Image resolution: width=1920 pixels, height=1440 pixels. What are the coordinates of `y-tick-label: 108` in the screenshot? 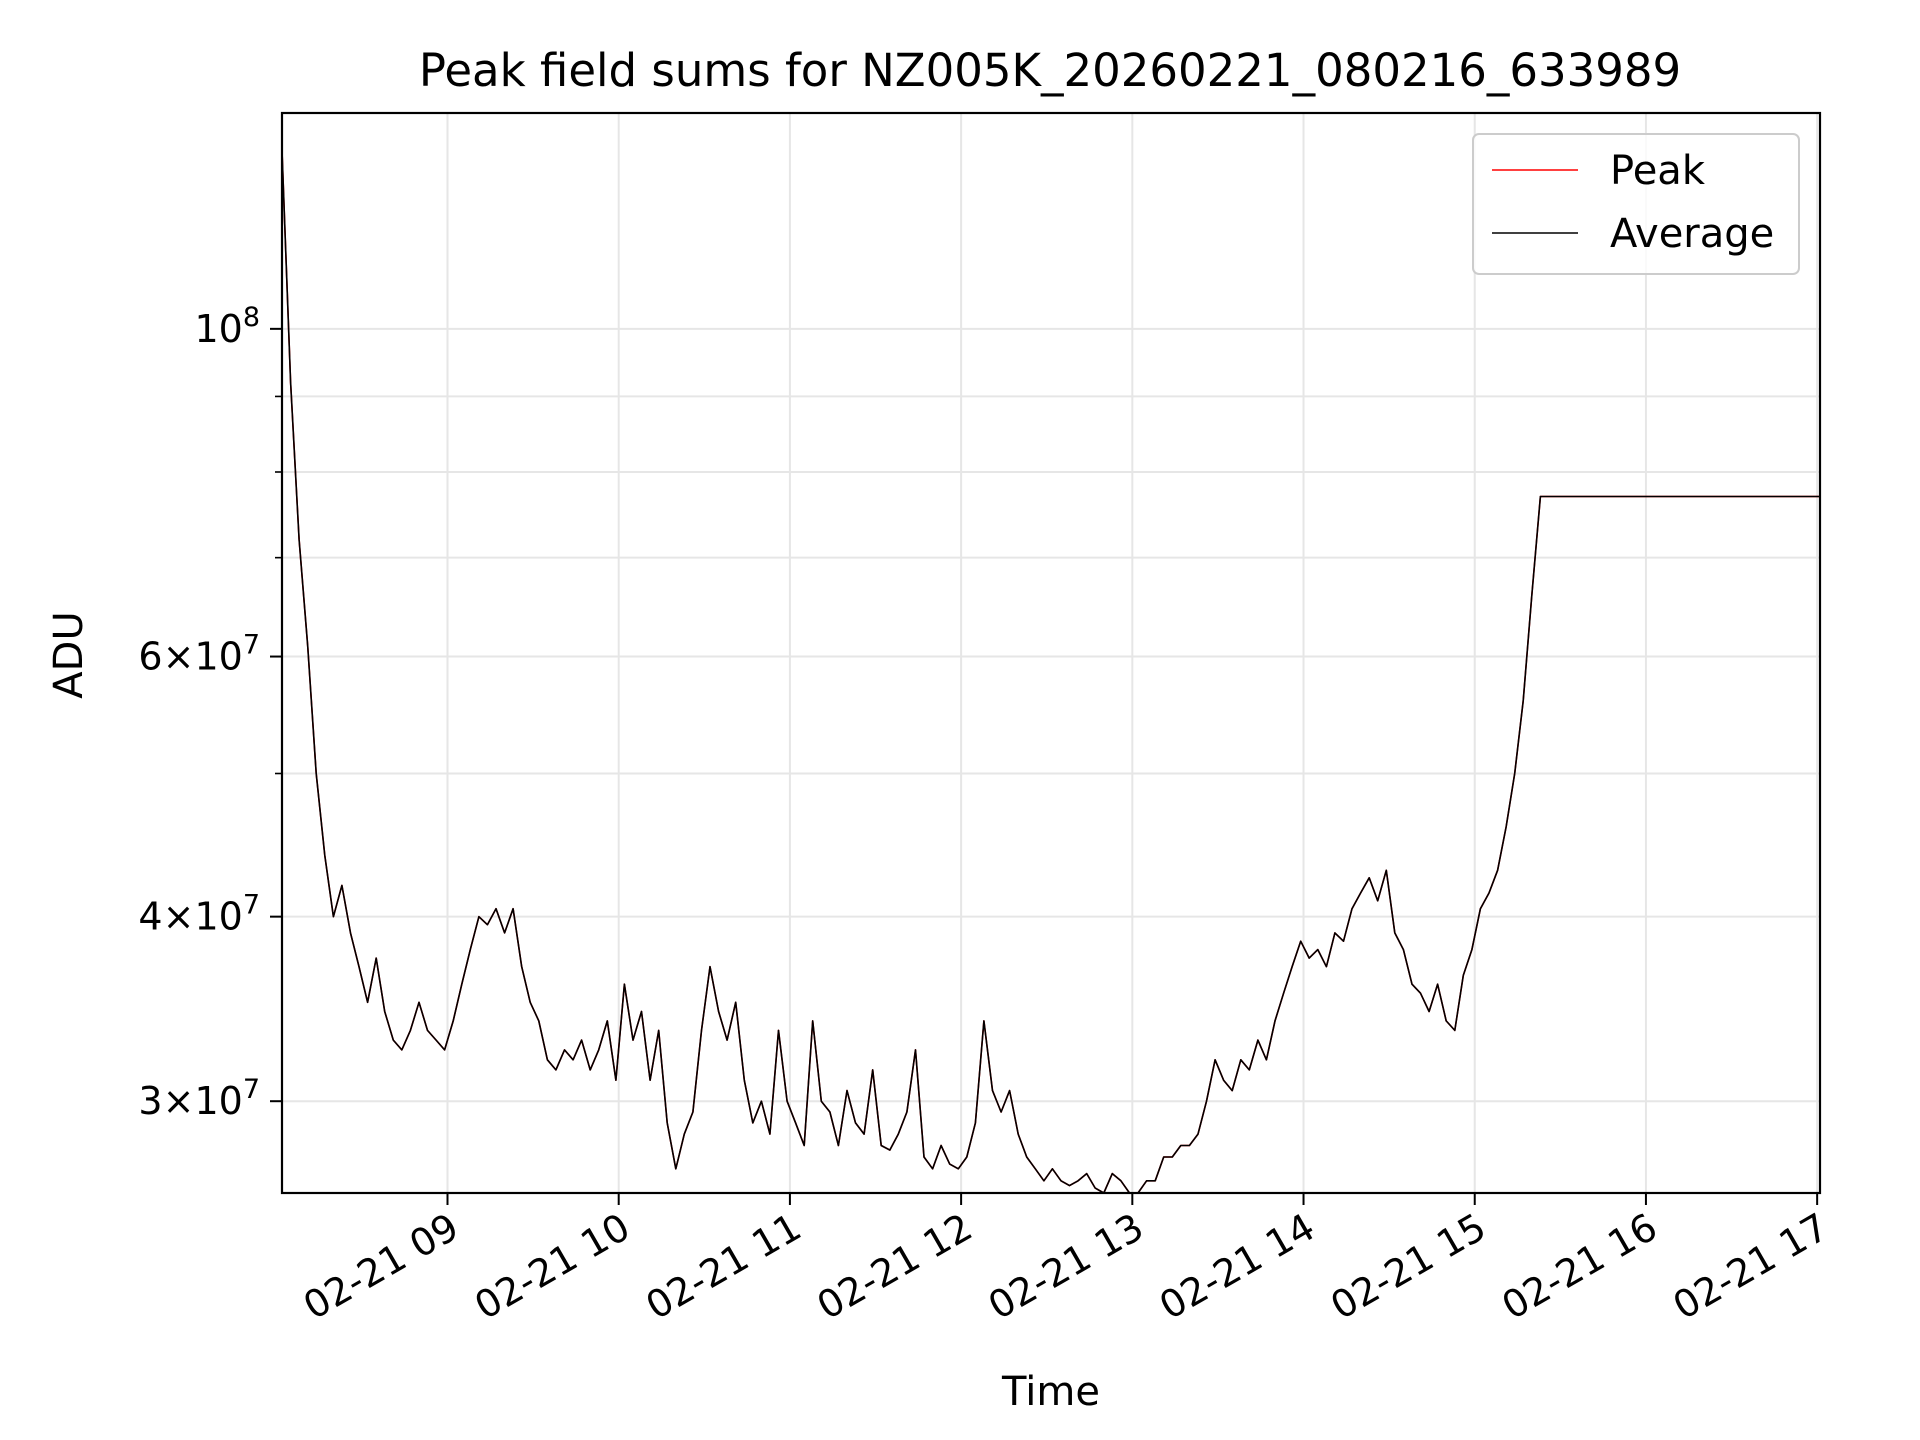 It's located at (227, 326).